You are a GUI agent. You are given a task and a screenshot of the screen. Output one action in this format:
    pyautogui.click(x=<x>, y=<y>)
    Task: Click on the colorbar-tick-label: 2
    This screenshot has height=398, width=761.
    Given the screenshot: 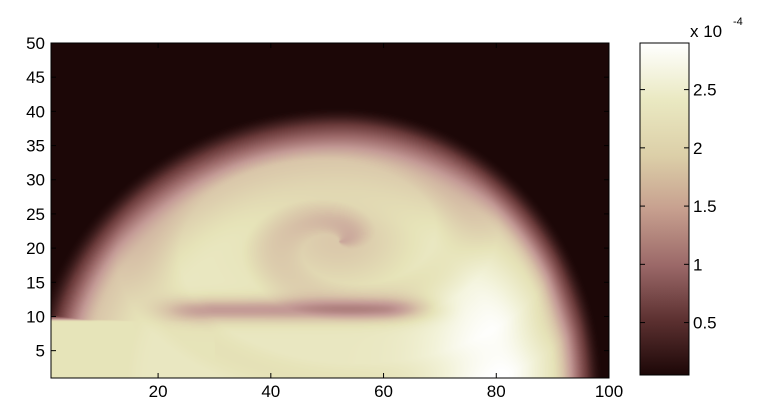 What is the action you would take?
    pyautogui.click(x=697, y=148)
    